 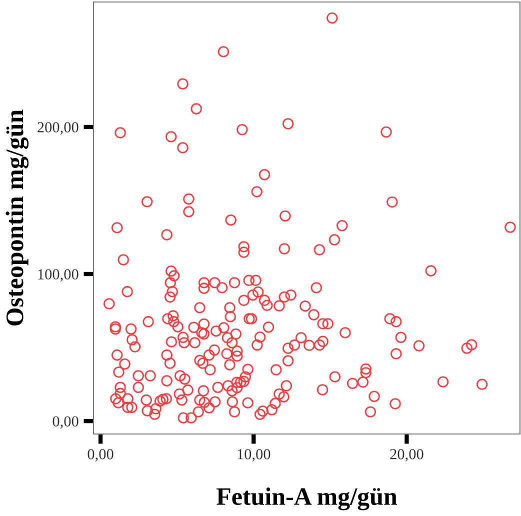 I want to click on y-axis-title: Osteopontin mg/gün, so click(x=17, y=218).